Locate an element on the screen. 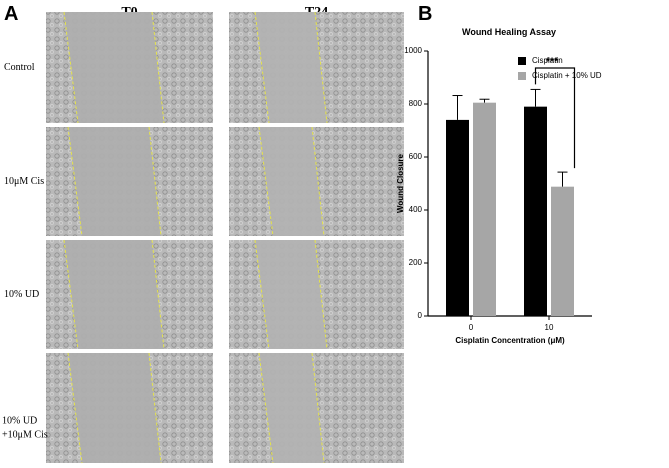 The height and width of the screenshot is (468, 669). row-label: +10μM Cis is located at coordinates (25, 434).